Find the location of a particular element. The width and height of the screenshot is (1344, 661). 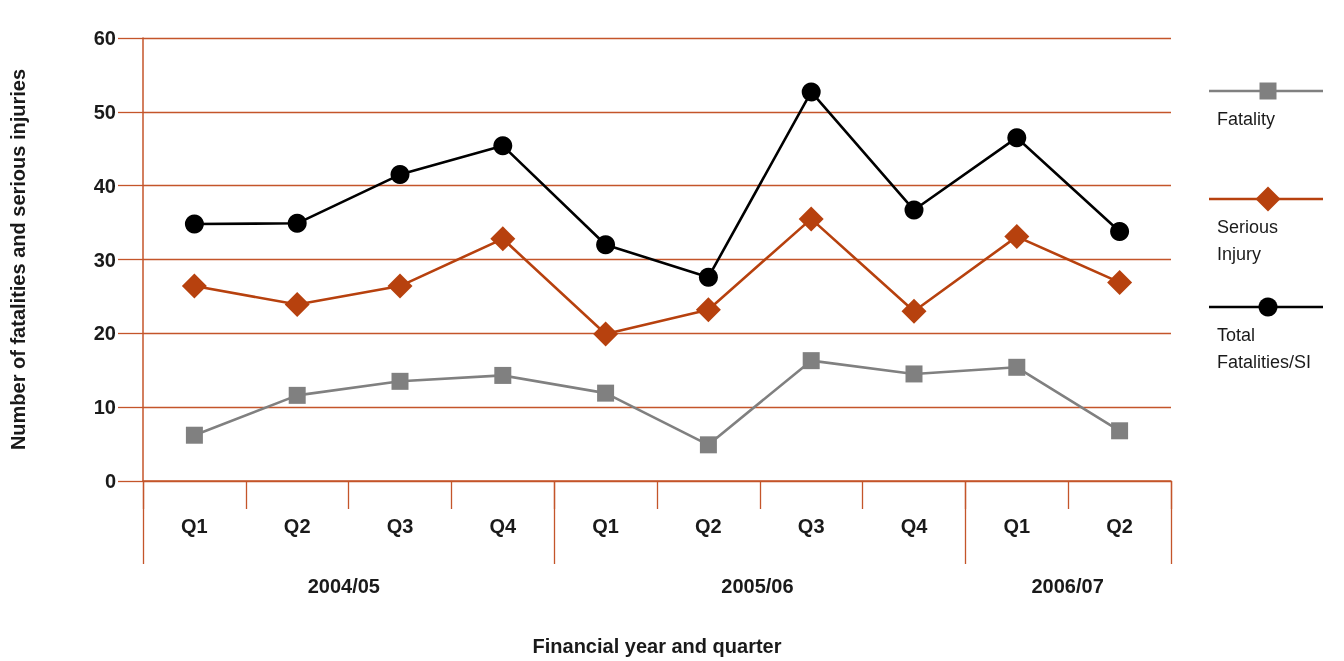

y-tick-label: 40 is located at coordinates (104, 185).